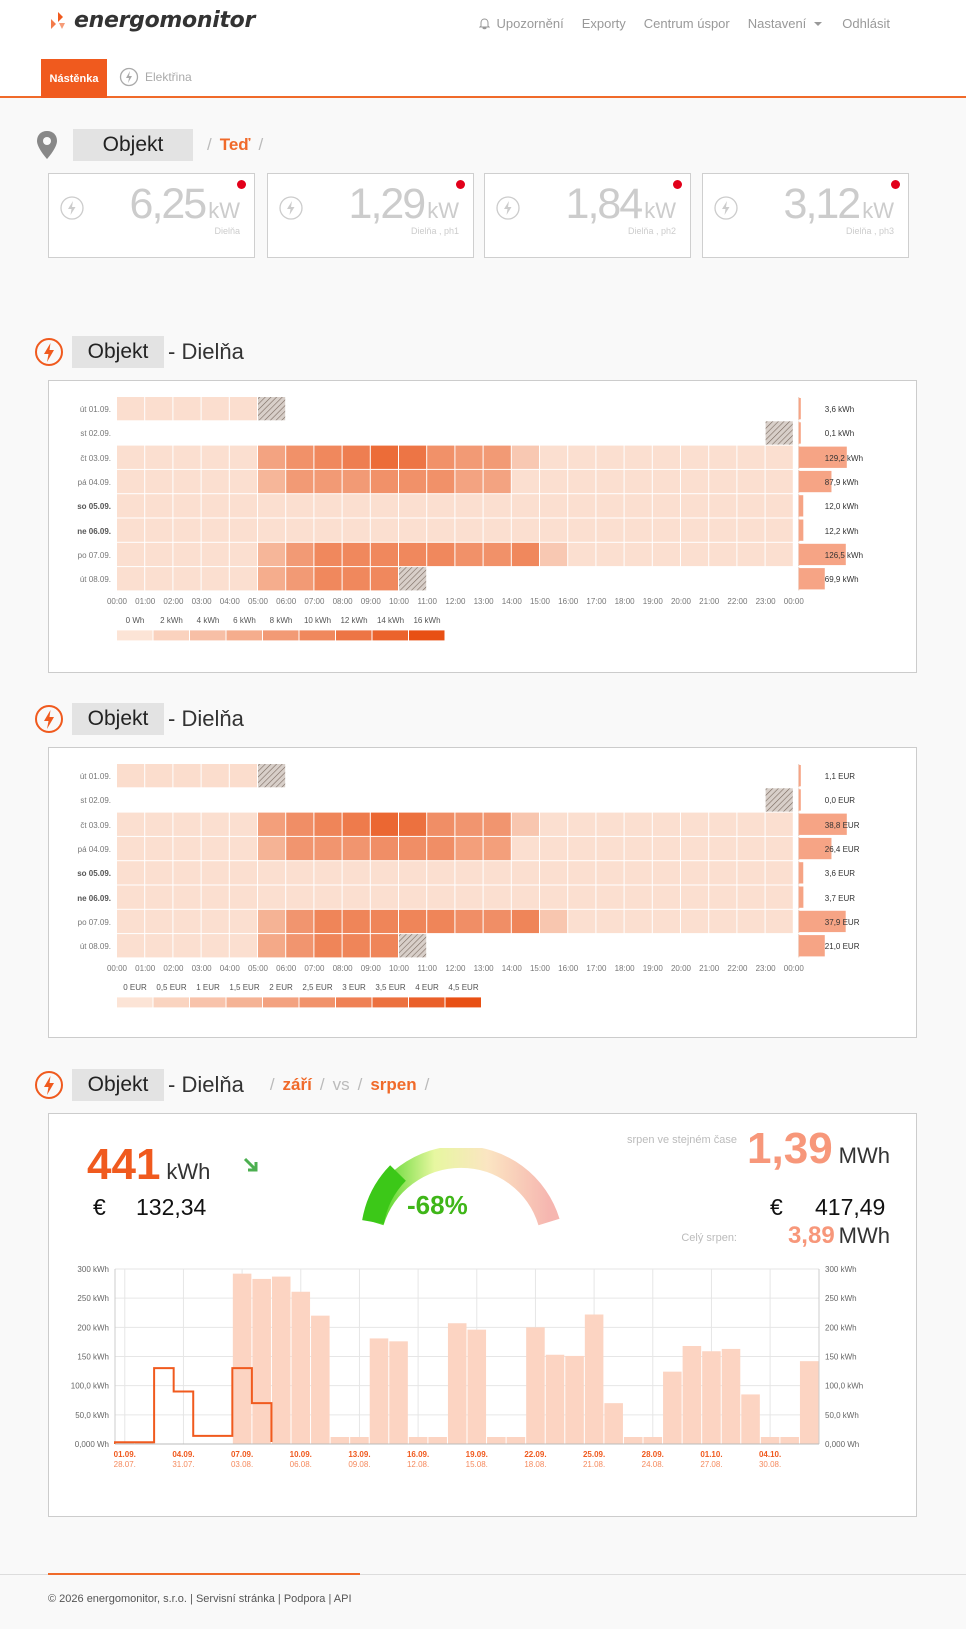 The image size is (966, 1629). Describe the element at coordinates (151, 215) in the screenshot. I see `power-indicator: 6,25 kW Dielňa` at that location.